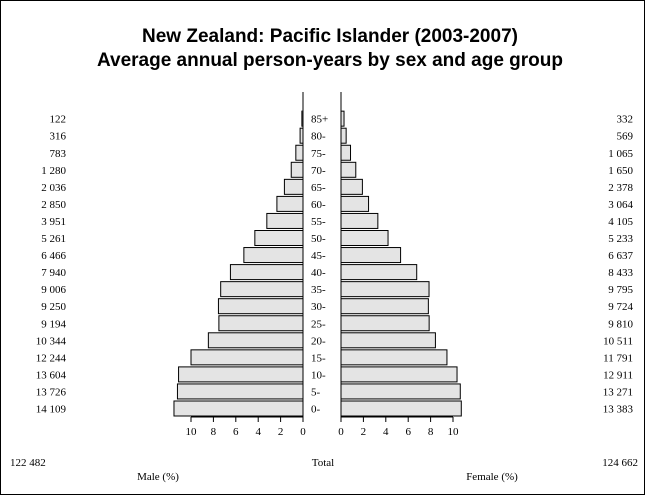 The image size is (645, 495). Describe the element at coordinates (258, 432) in the screenshot. I see `male-x-tick-label: 4` at that location.